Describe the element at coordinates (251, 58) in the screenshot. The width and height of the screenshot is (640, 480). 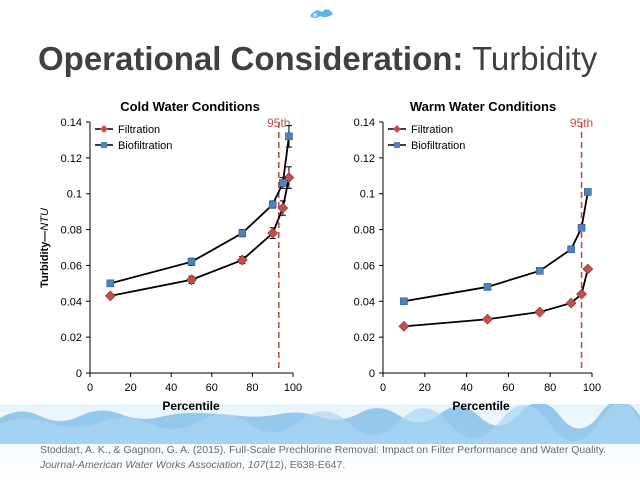
I see `slide-title-bold: Operational Consideration:` at that location.